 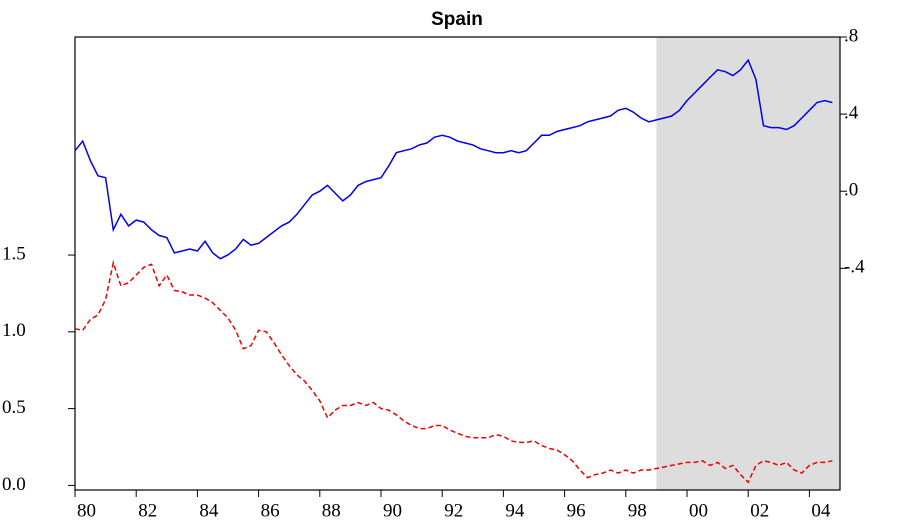 What do you see at coordinates (851, 190) in the screenshot?
I see `y2-tick-label: .0` at bounding box center [851, 190].